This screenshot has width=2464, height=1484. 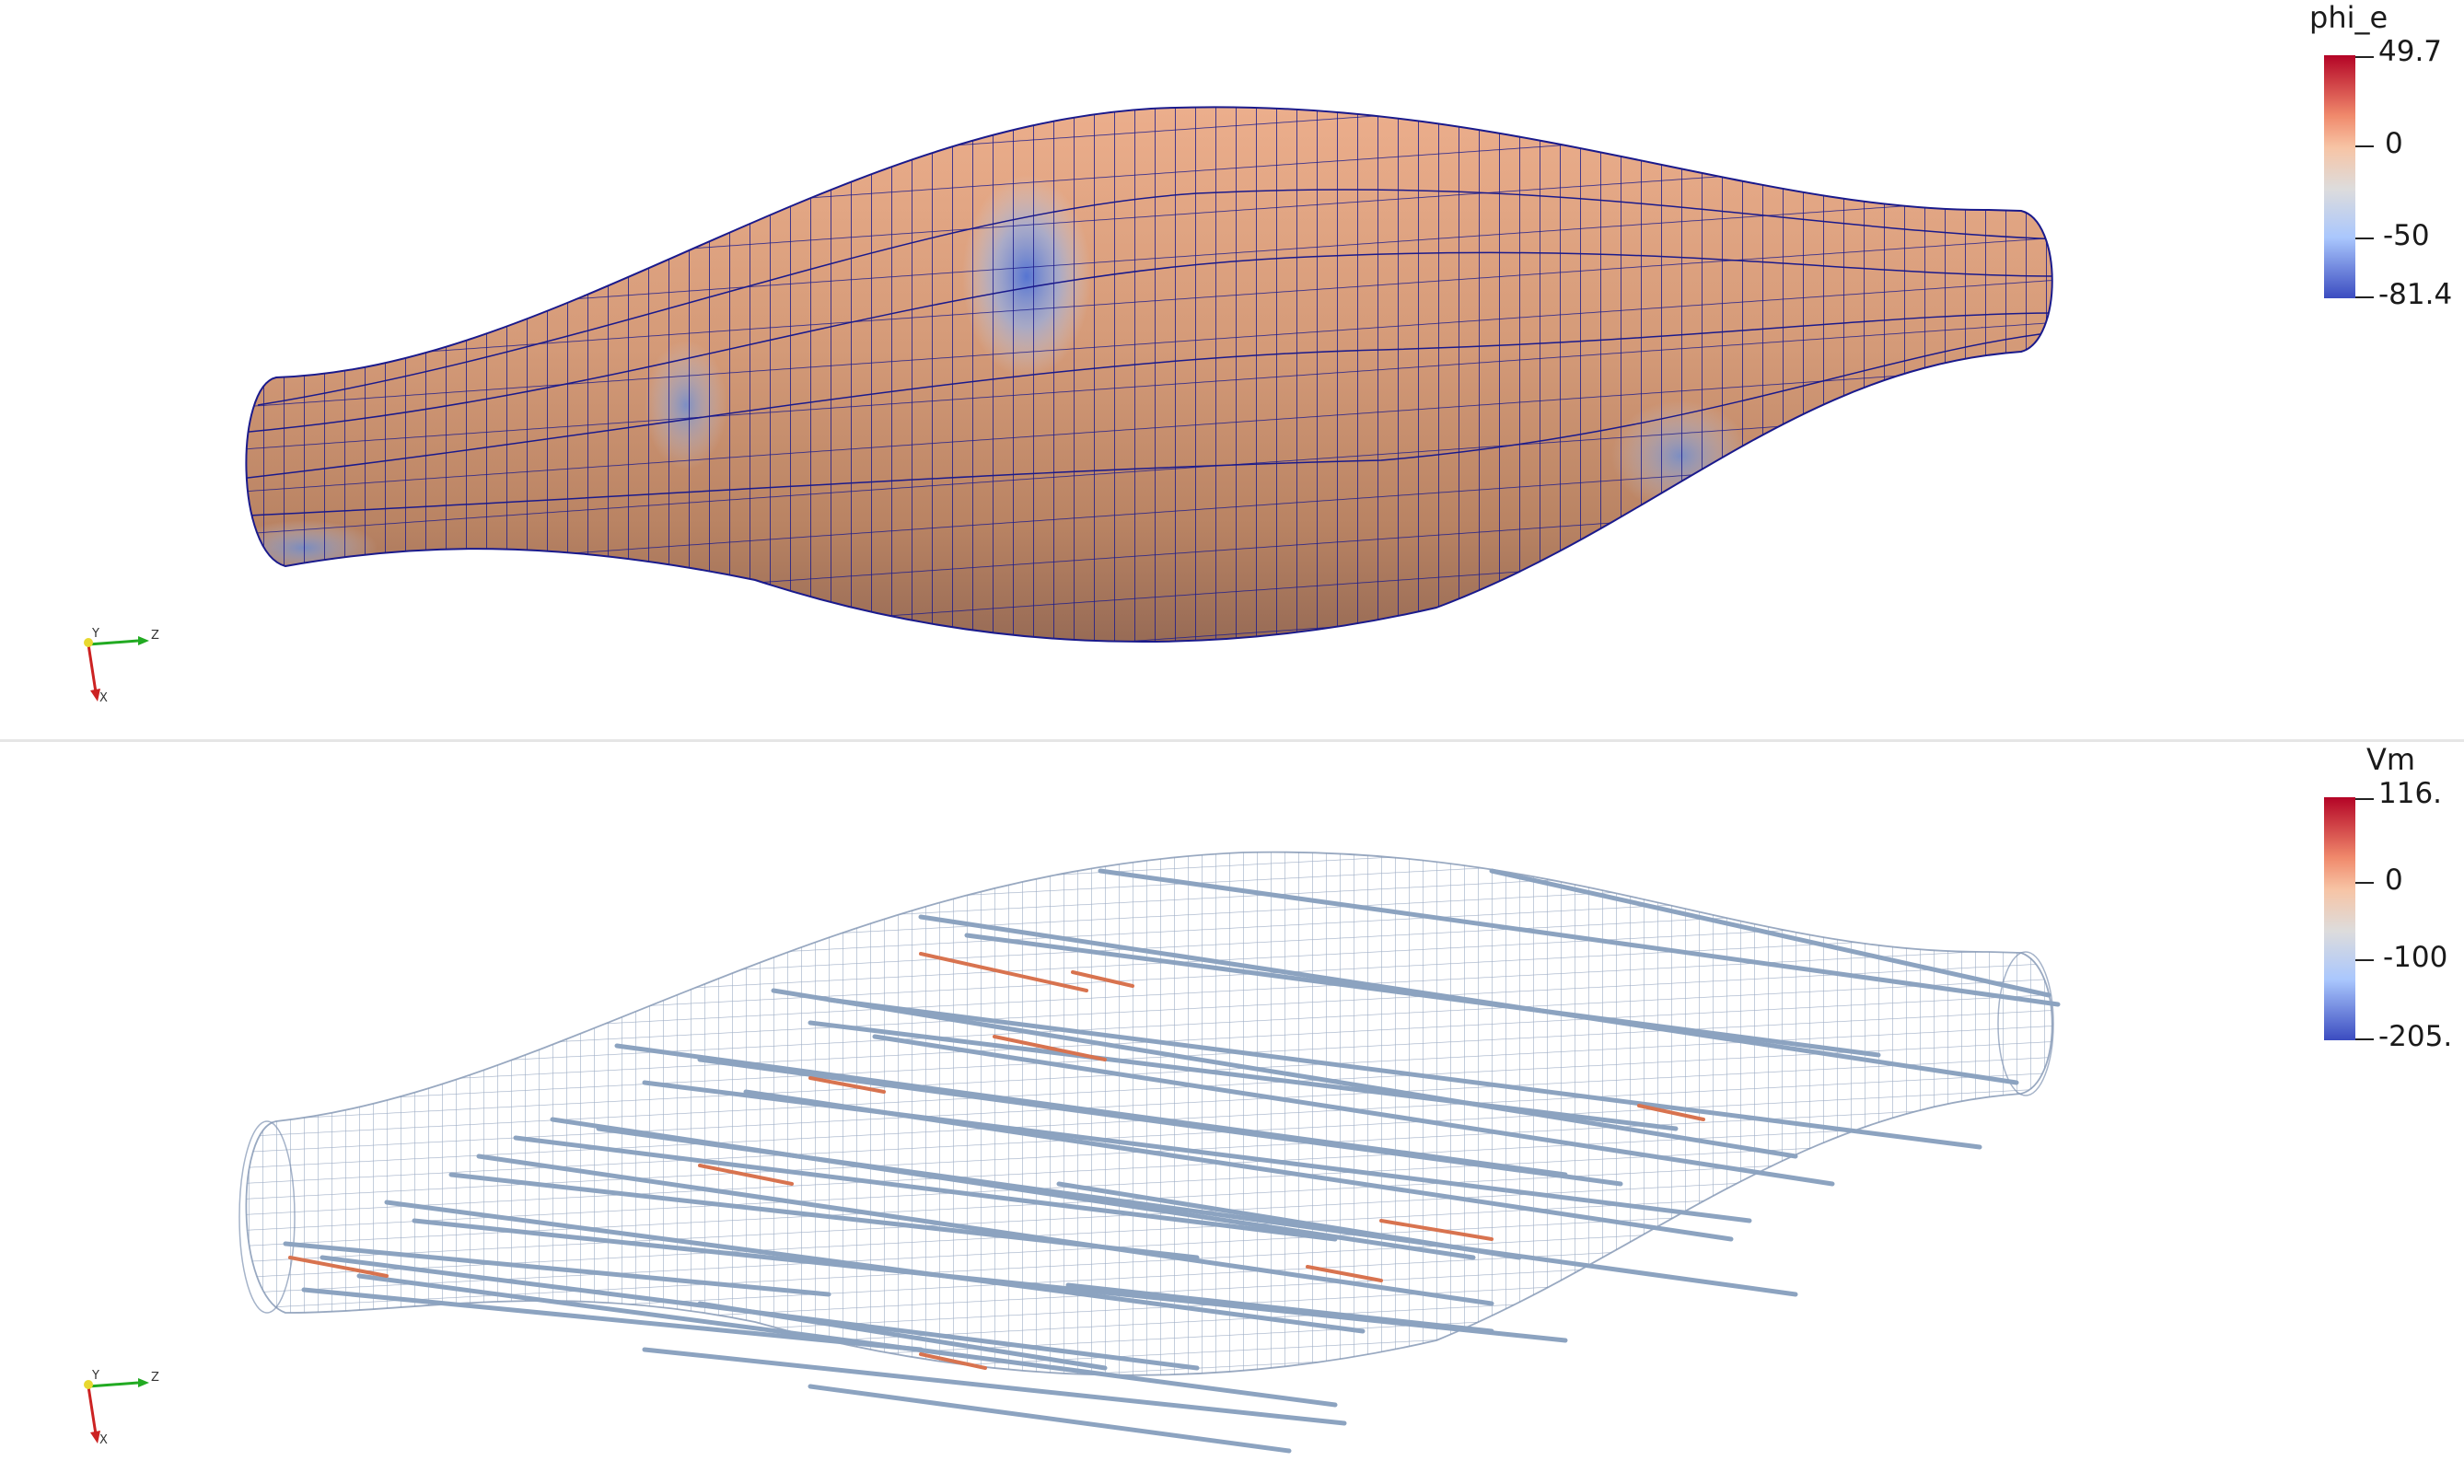 I want to click on colorbar-max-label: 49.7, so click(x=2410, y=51).